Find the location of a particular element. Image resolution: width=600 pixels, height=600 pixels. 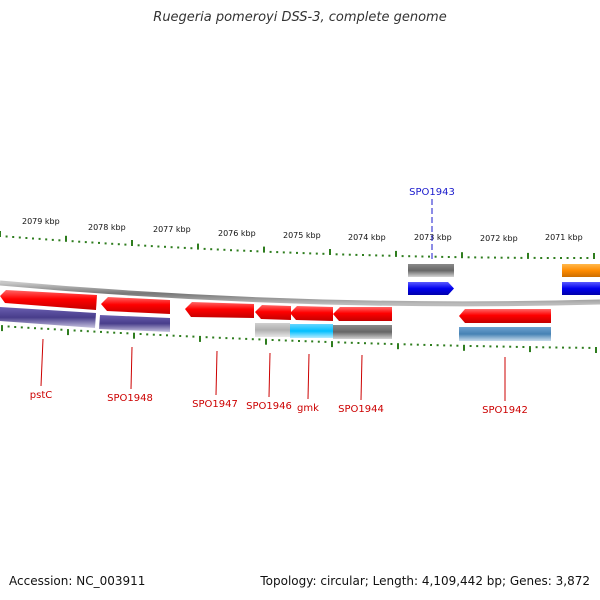

label-spo1944: SPO1944 is located at coordinates (361, 409).